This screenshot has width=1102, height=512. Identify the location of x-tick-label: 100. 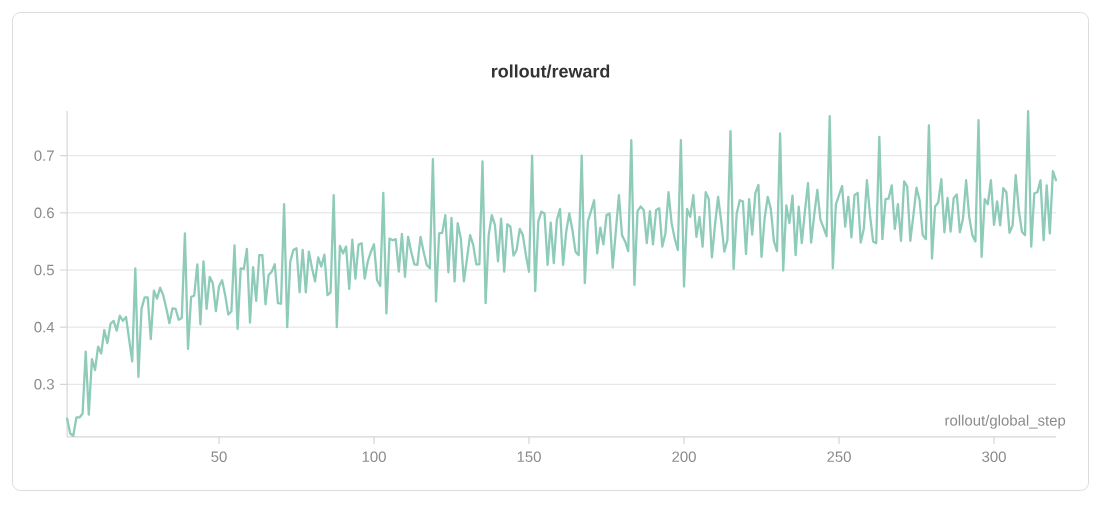
(374, 456).